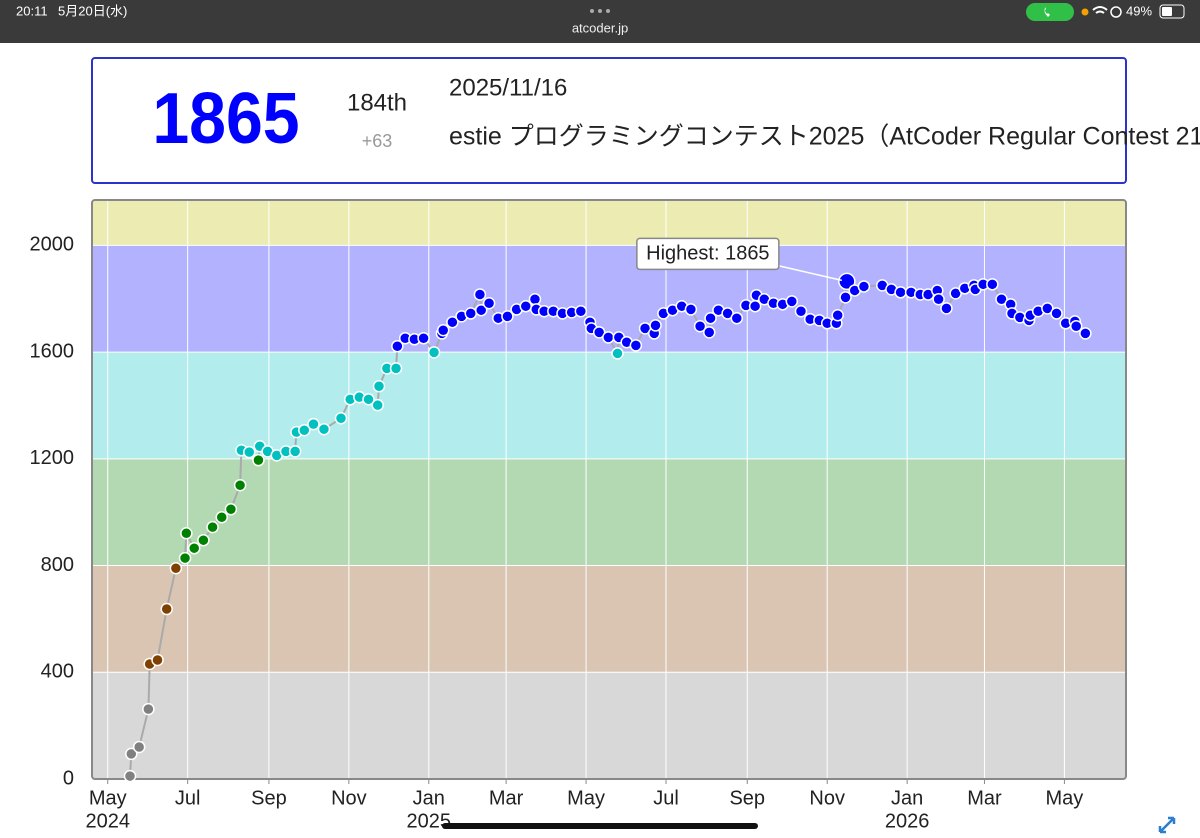 The image size is (1200, 838). What do you see at coordinates (1047, 12) in the screenshot?
I see `phone-icon` at bounding box center [1047, 12].